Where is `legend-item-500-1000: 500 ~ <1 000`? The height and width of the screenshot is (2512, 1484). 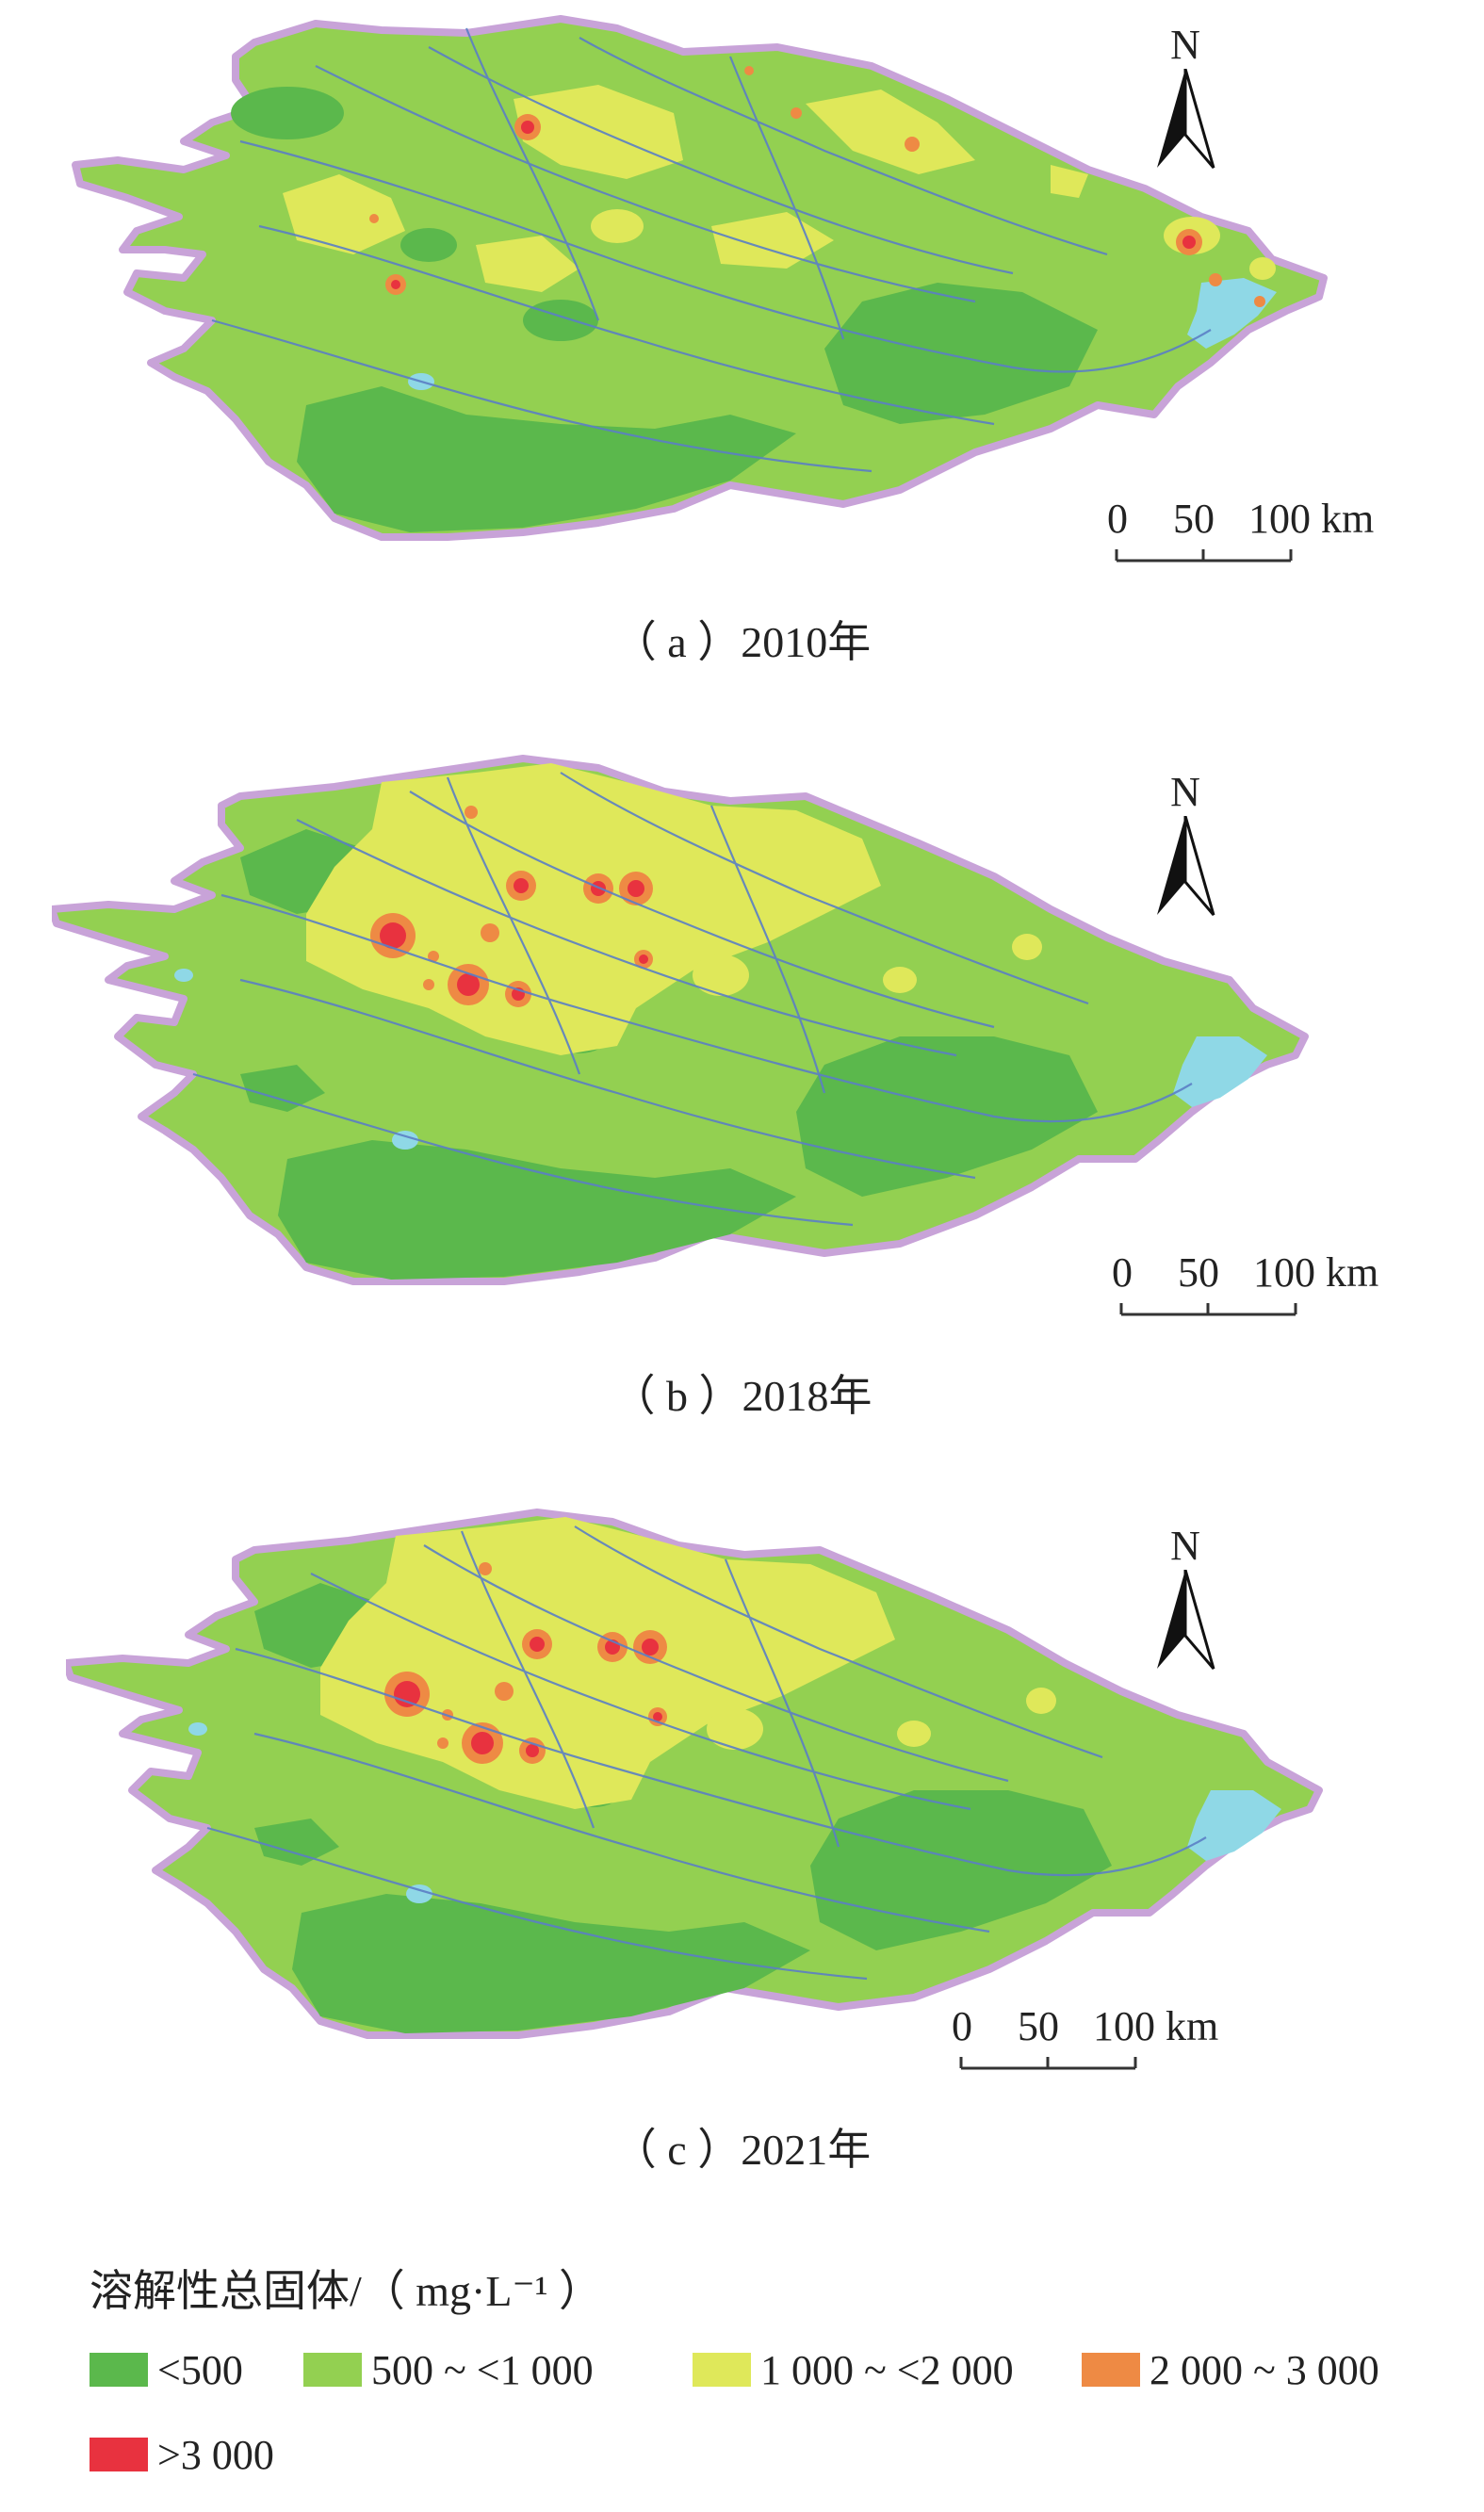
legend-item-500-1000: 500 ~ <1 000 is located at coordinates (448, 2370).